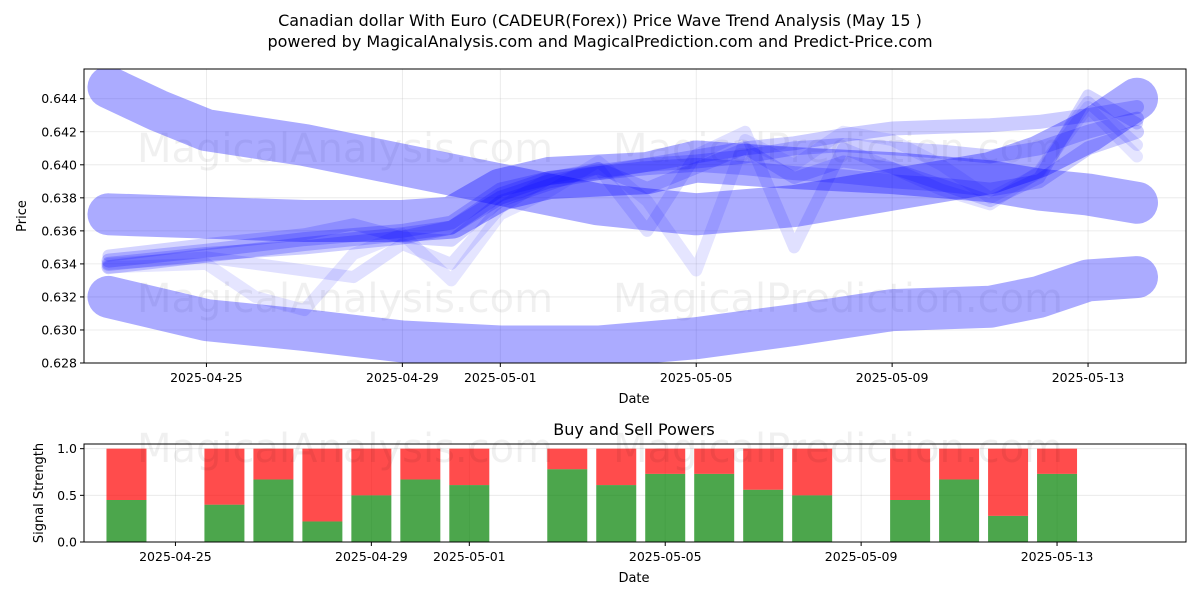 The image size is (1200, 600). Describe the element at coordinates (59, 296) in the screenshot. I see `price-y-tick-label: 0.632` at that location.